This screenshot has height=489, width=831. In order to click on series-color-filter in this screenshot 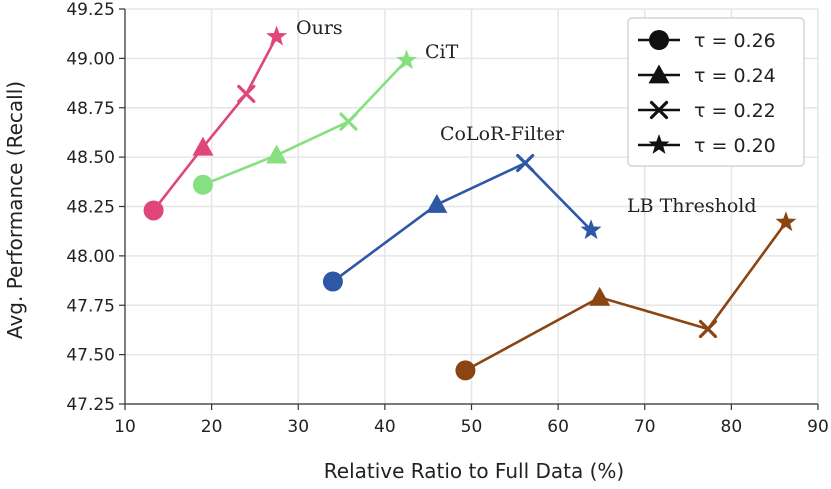, I will do `click(462, 222)`.